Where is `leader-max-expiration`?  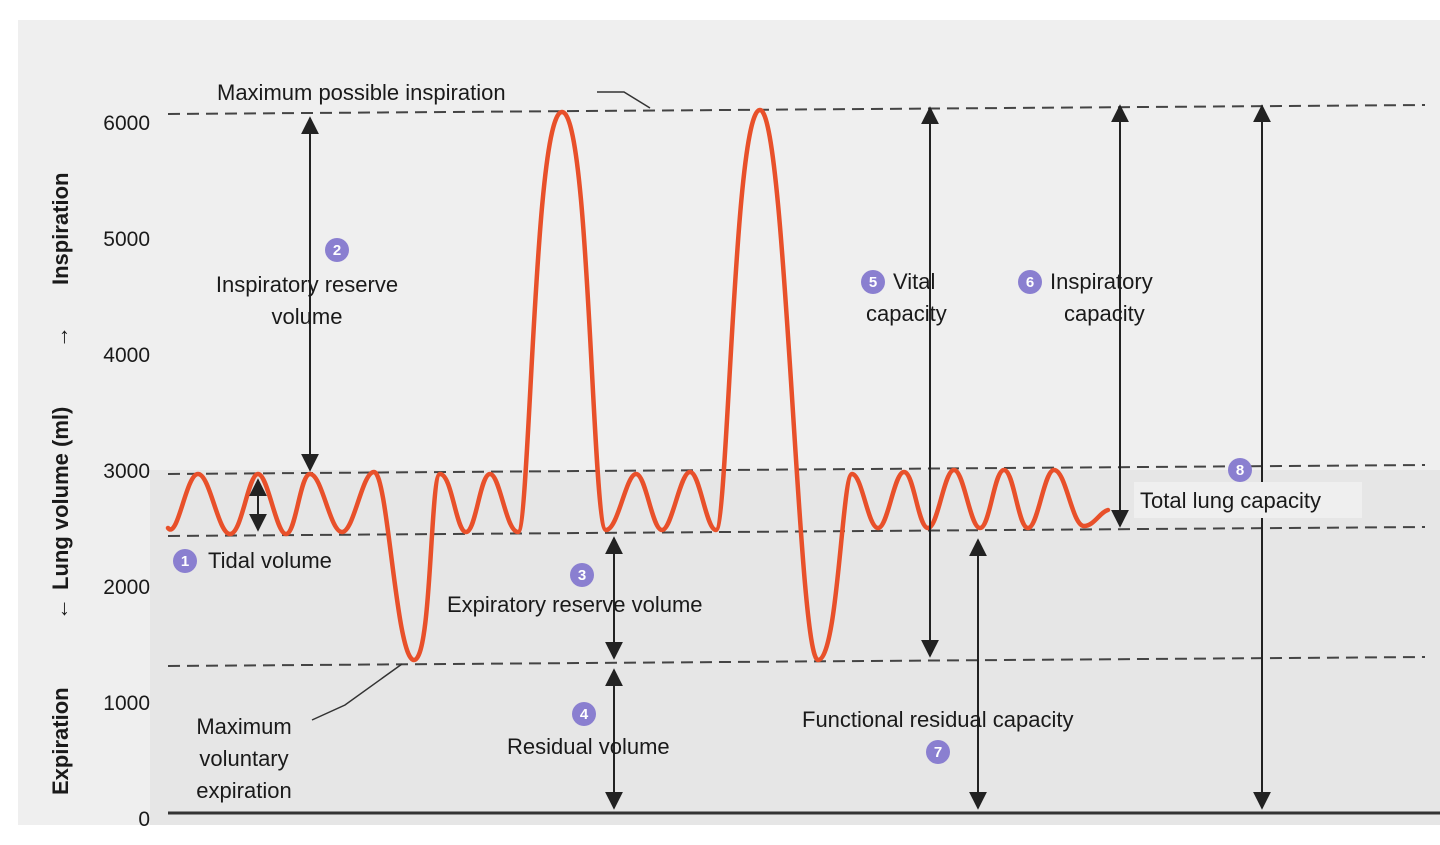
leader-max-expiration is located at coordinates (357, 692).